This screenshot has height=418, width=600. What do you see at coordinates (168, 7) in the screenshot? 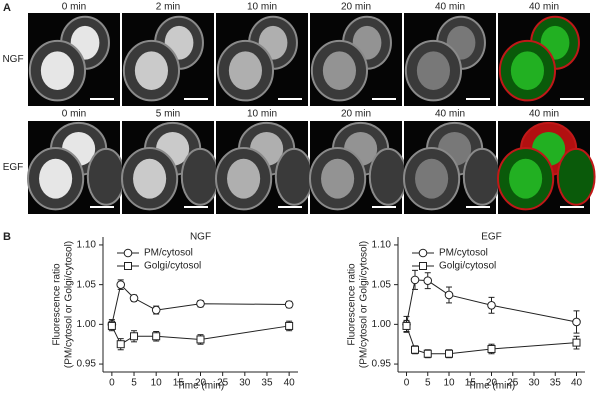
I see `time-label: 2 min` at bounding box center [168, 7].